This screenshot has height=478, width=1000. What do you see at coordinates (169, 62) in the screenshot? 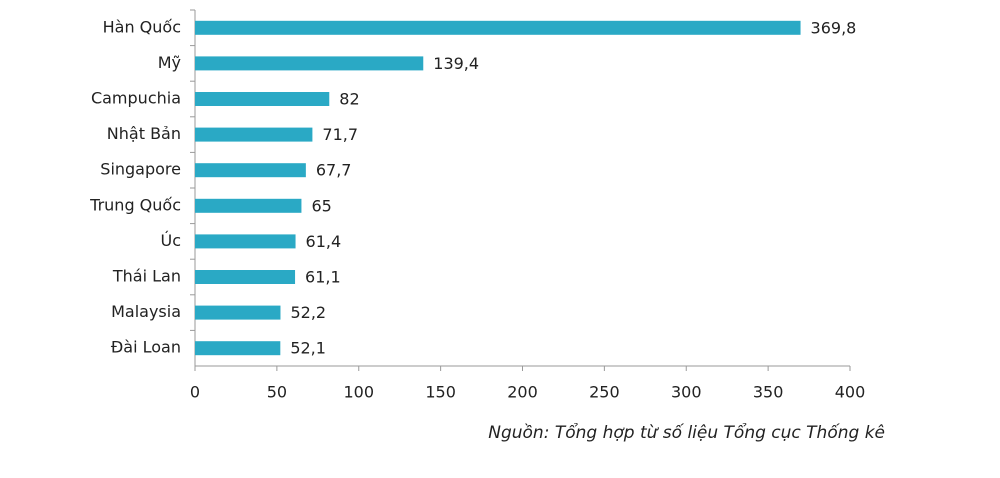
I see `y-tick-label: Mỹ` at bounding box center [169, 62].